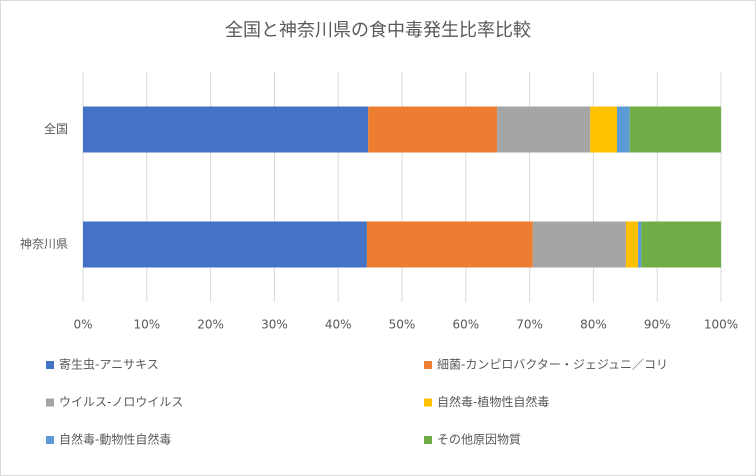  I want to click on legend-label: 自然毒-動物性自然毒, so click(115, 439).